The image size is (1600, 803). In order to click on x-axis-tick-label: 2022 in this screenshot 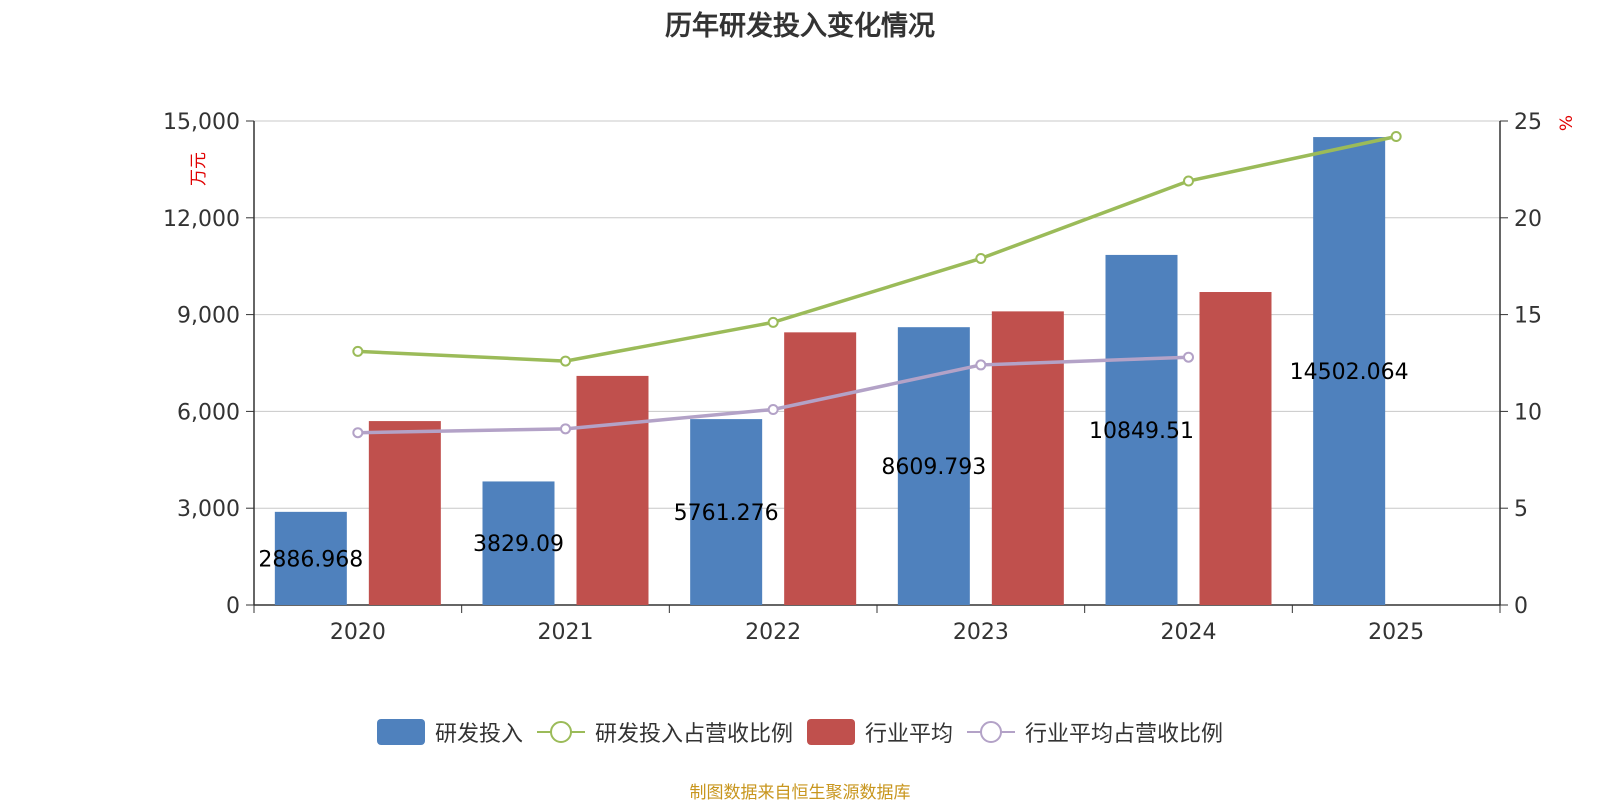, I will do `click(773, 632)`.